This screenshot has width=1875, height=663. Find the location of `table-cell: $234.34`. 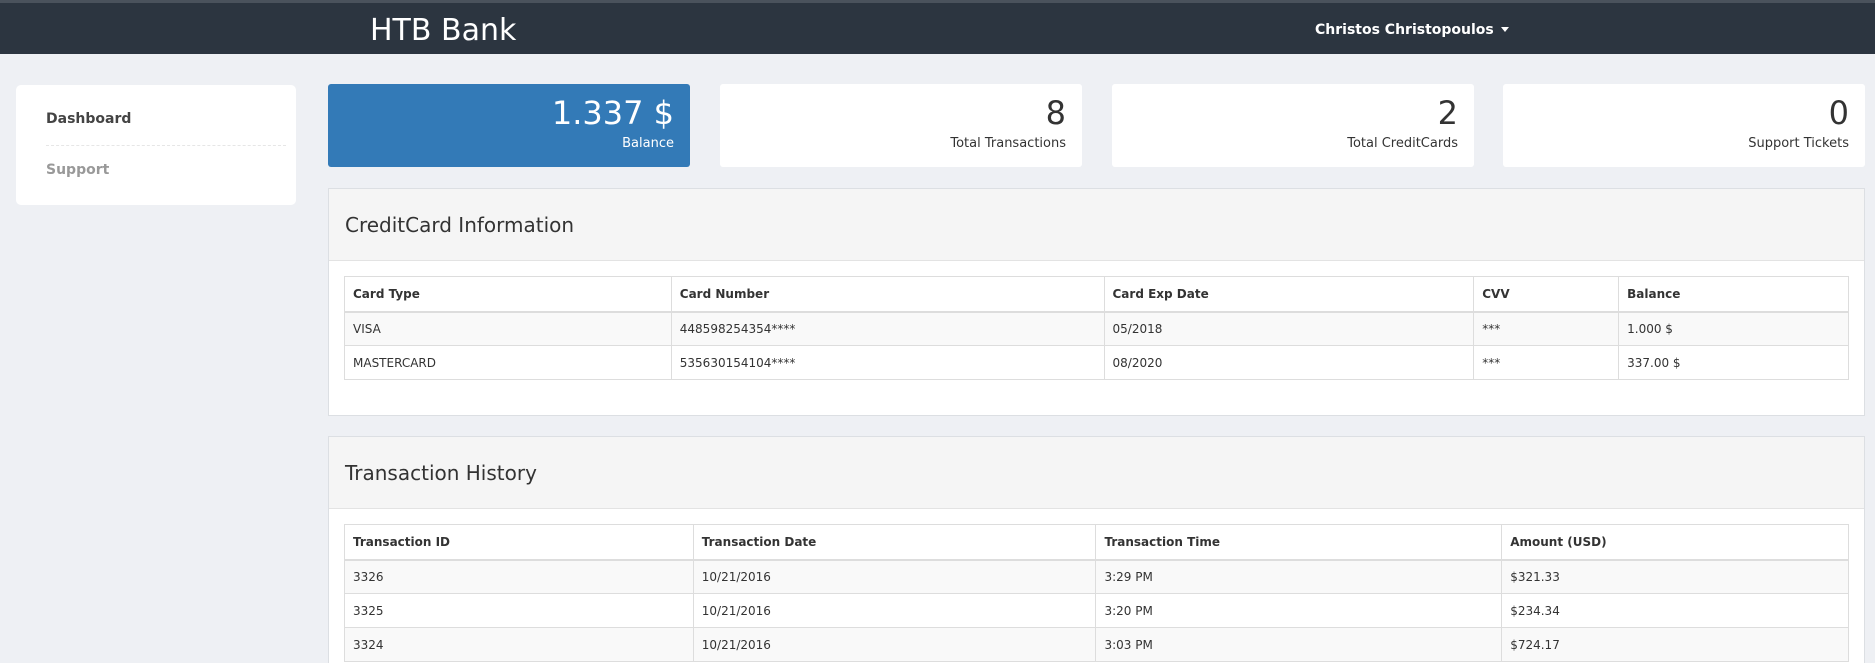

table-cell: $234.34 is located at coordinates (1675, 610).